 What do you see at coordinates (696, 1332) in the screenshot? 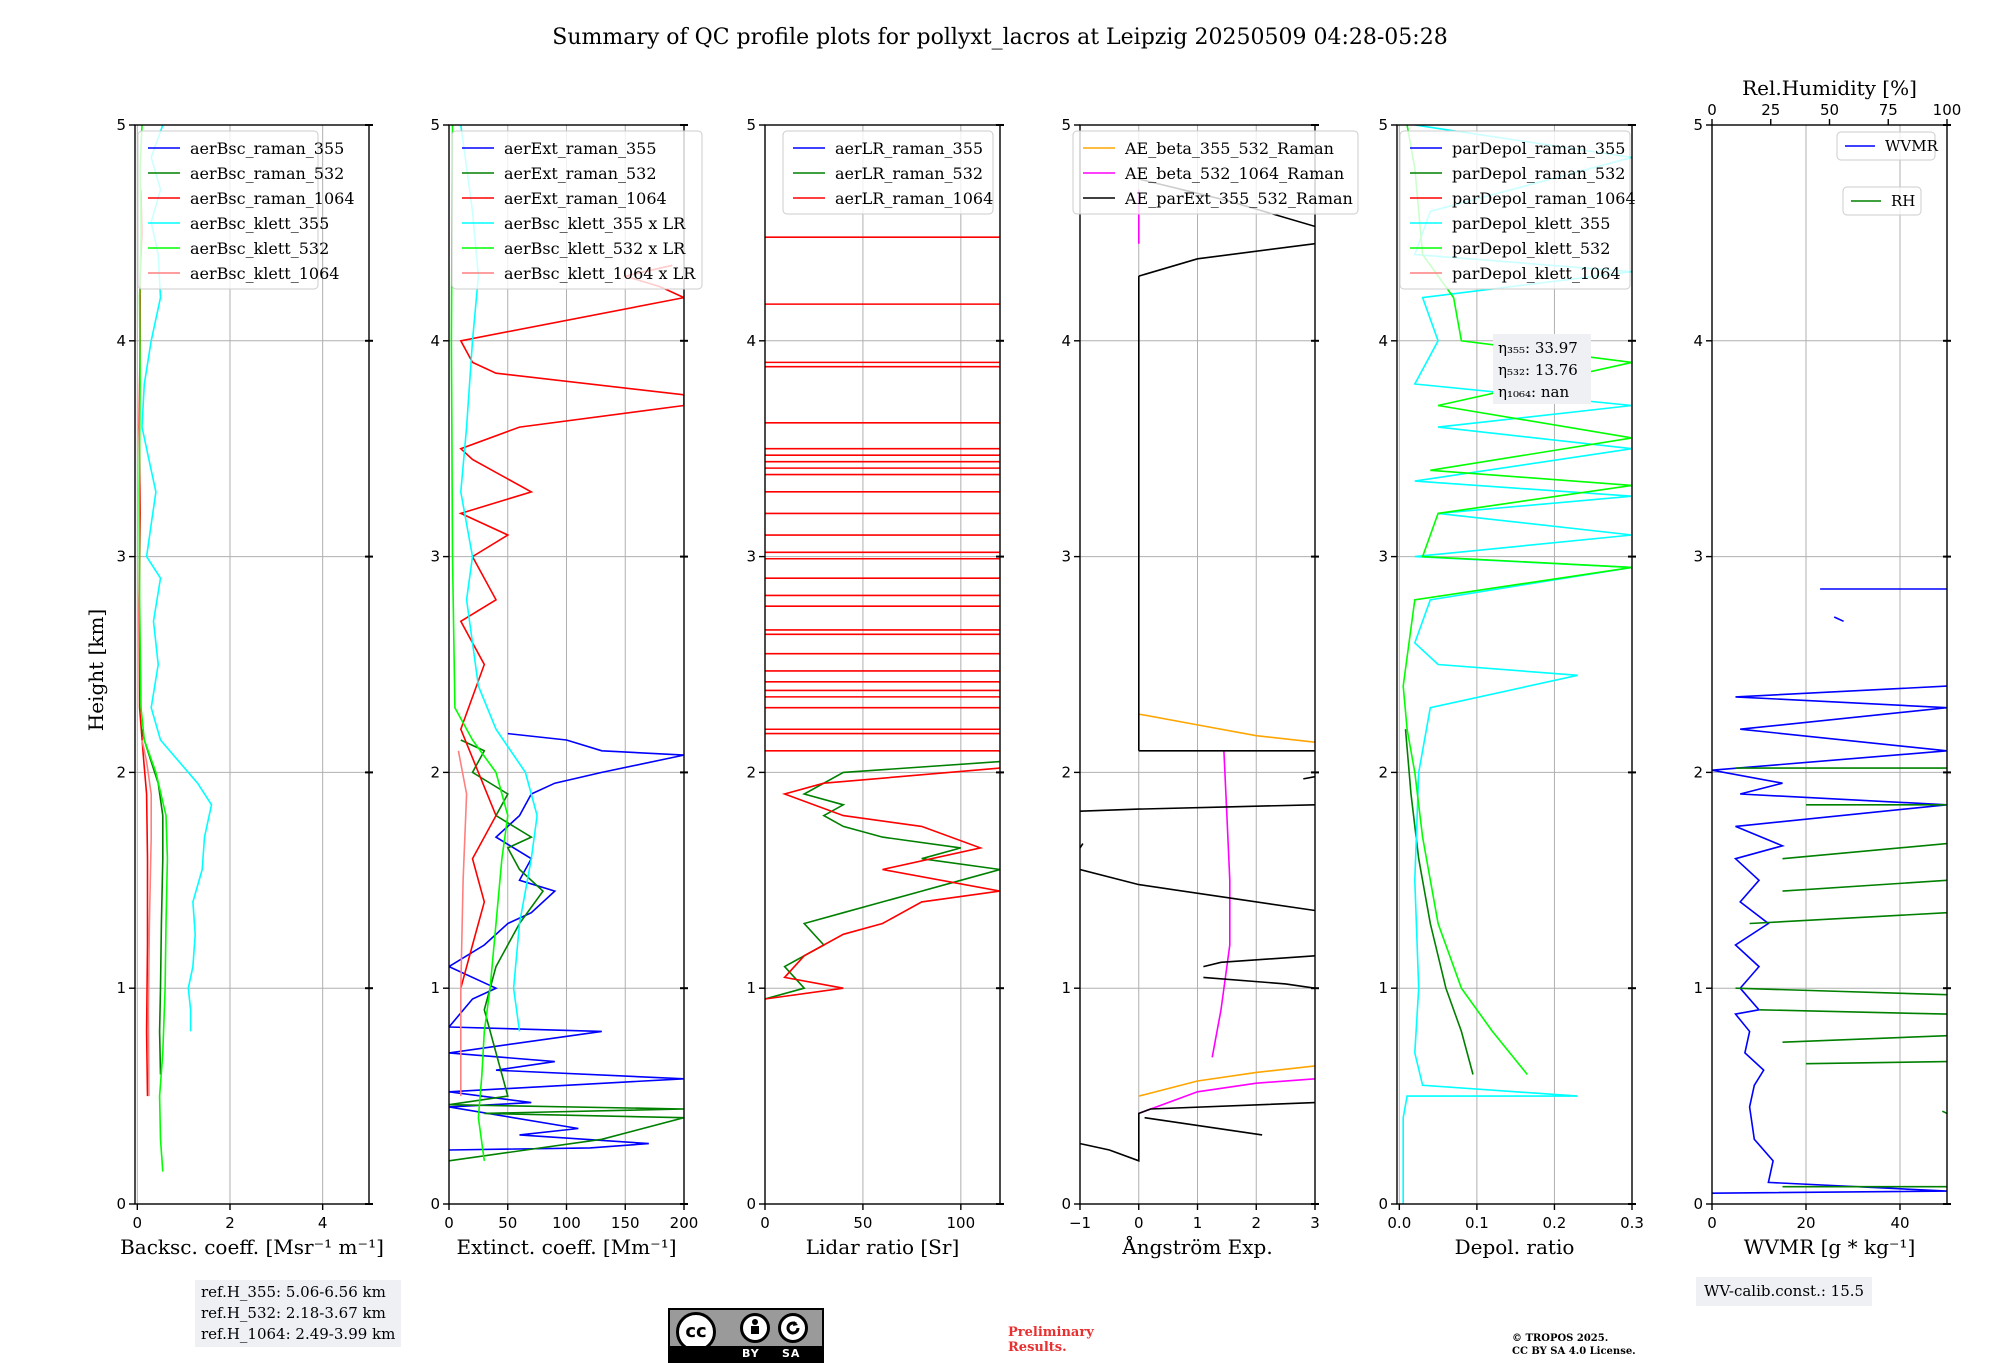
I see `cc-logo-icon: cc` at bounding box center [696, 1332].